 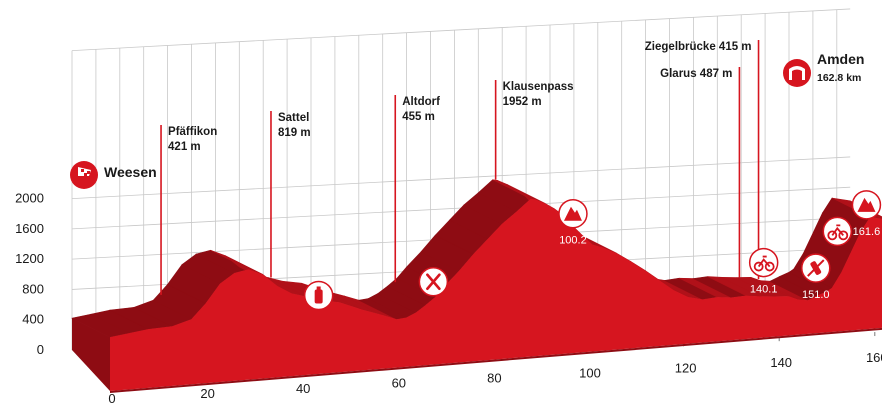 I want to click on marker-km-label: 161.6, so click(x=867, y=232).